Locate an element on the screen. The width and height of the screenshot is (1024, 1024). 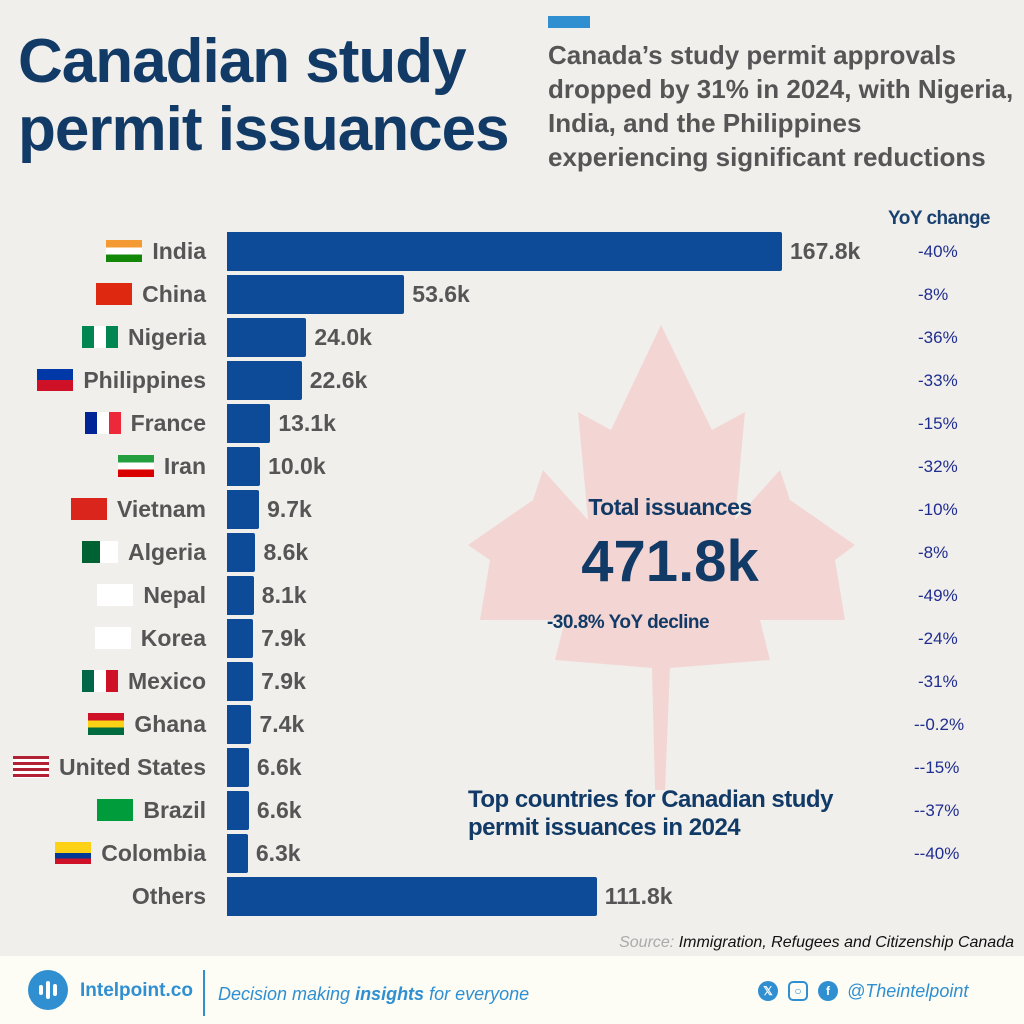
bar-brazil is located at coordinates (238, 810).